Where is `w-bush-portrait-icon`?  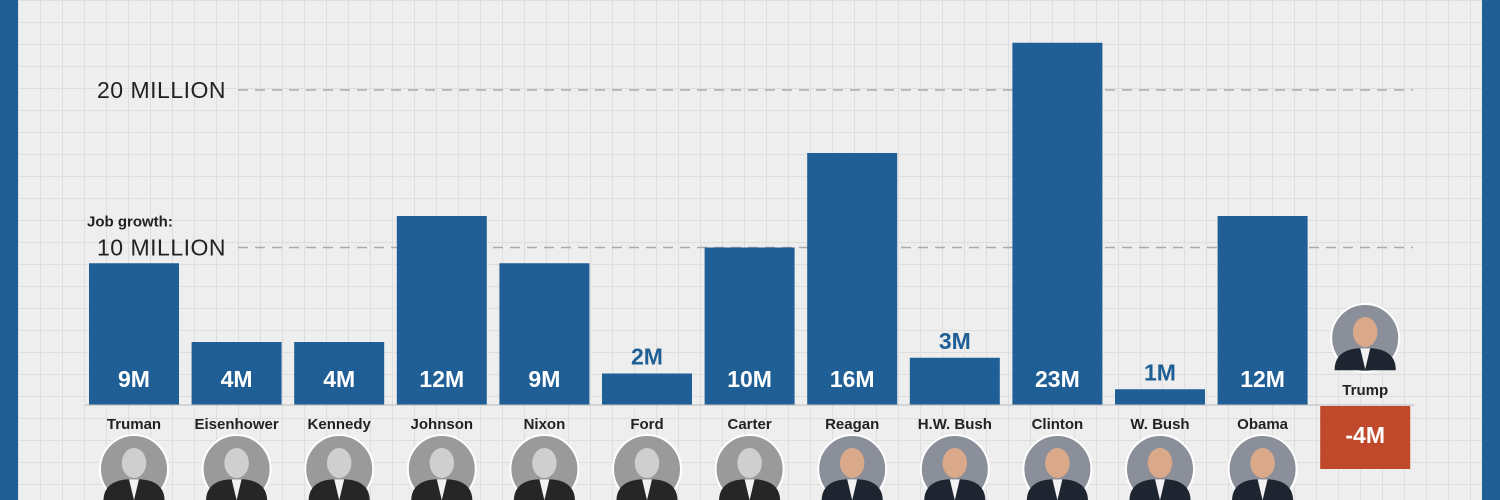 w-bush-portrait-icon is located at coordinates (1160, 467).